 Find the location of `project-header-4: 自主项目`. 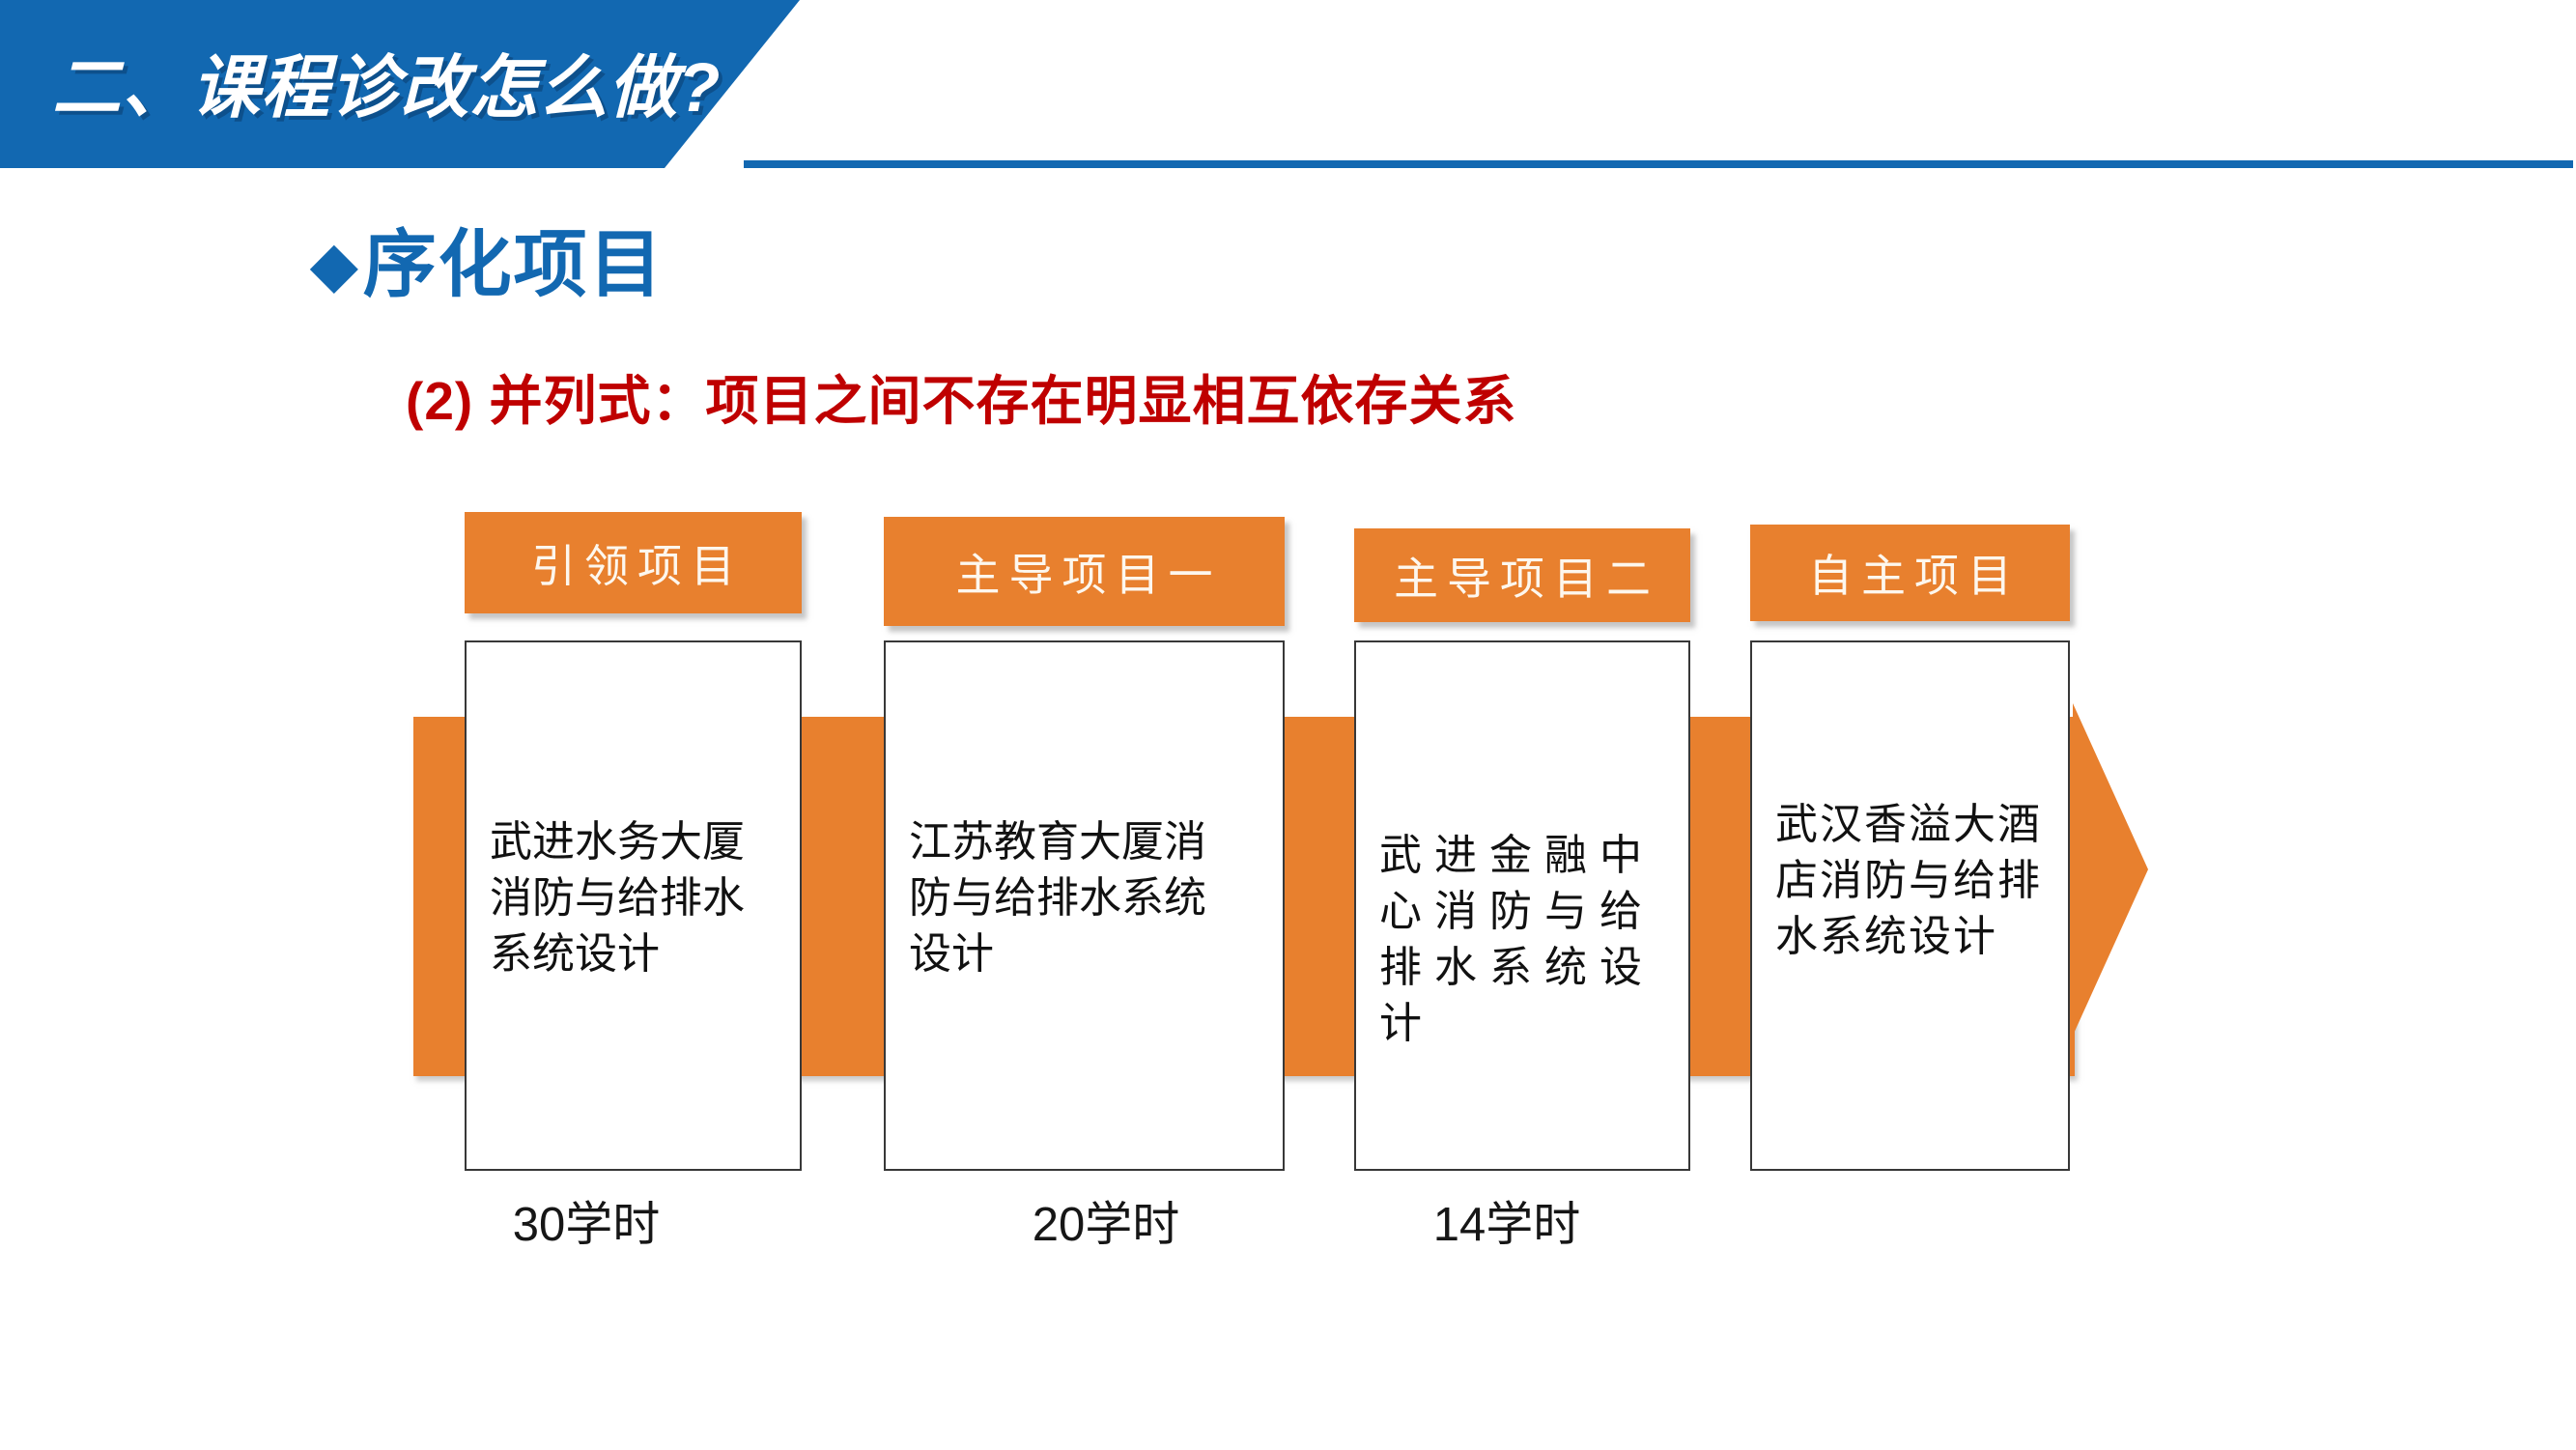

project-header-4: 自主项目 is located at coordinates (1910, 573).